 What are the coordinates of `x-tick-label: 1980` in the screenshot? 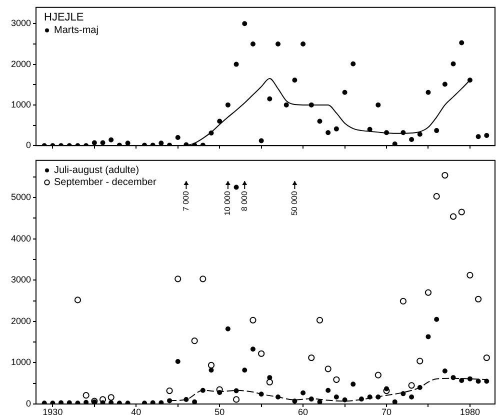 It's located at (470, 410).